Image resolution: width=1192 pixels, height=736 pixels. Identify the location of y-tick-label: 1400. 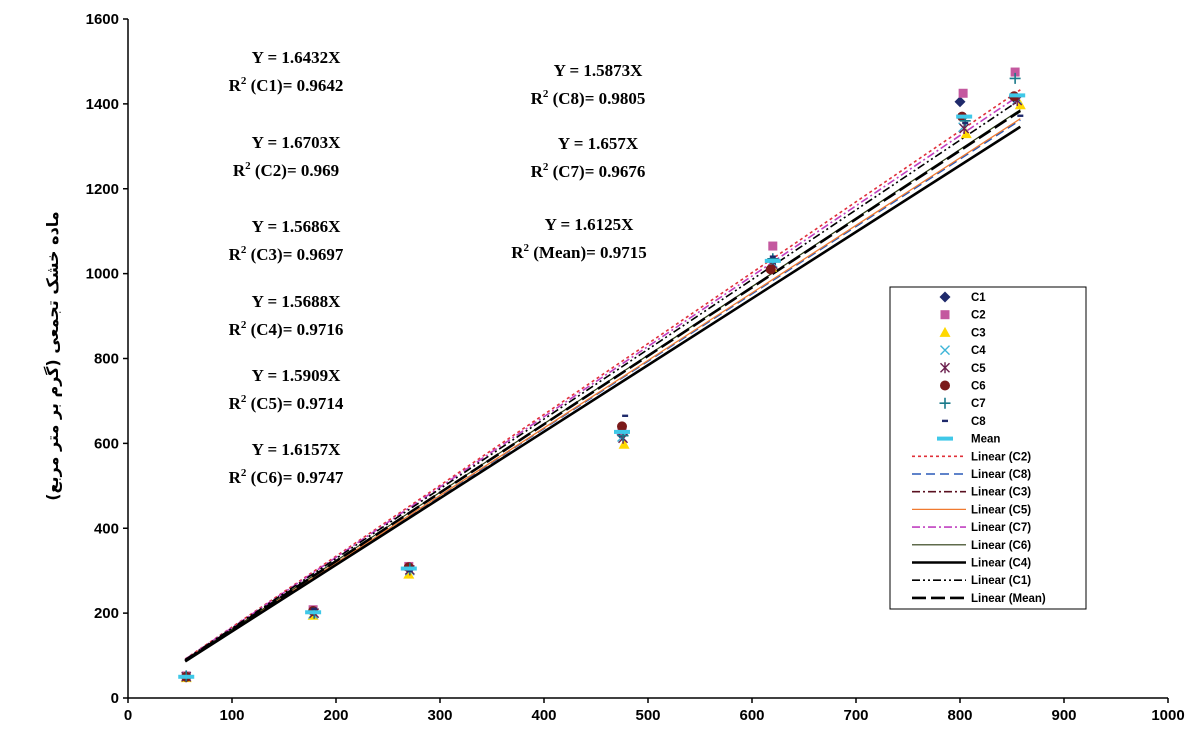
(102, 104).